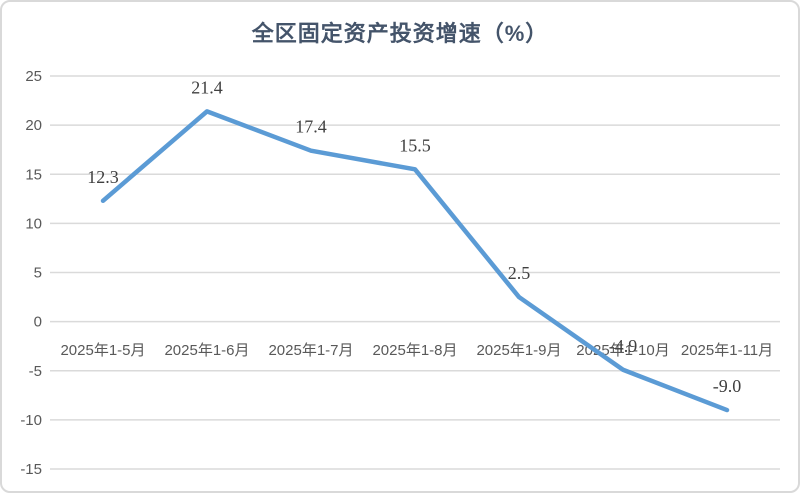 The height and width of the screenshot is (493, 800). What do you see at coordinates (414, 350) in the screenshot?
I see `x-axis-label: 2025年1-8月` at bounding box center [414, 350].